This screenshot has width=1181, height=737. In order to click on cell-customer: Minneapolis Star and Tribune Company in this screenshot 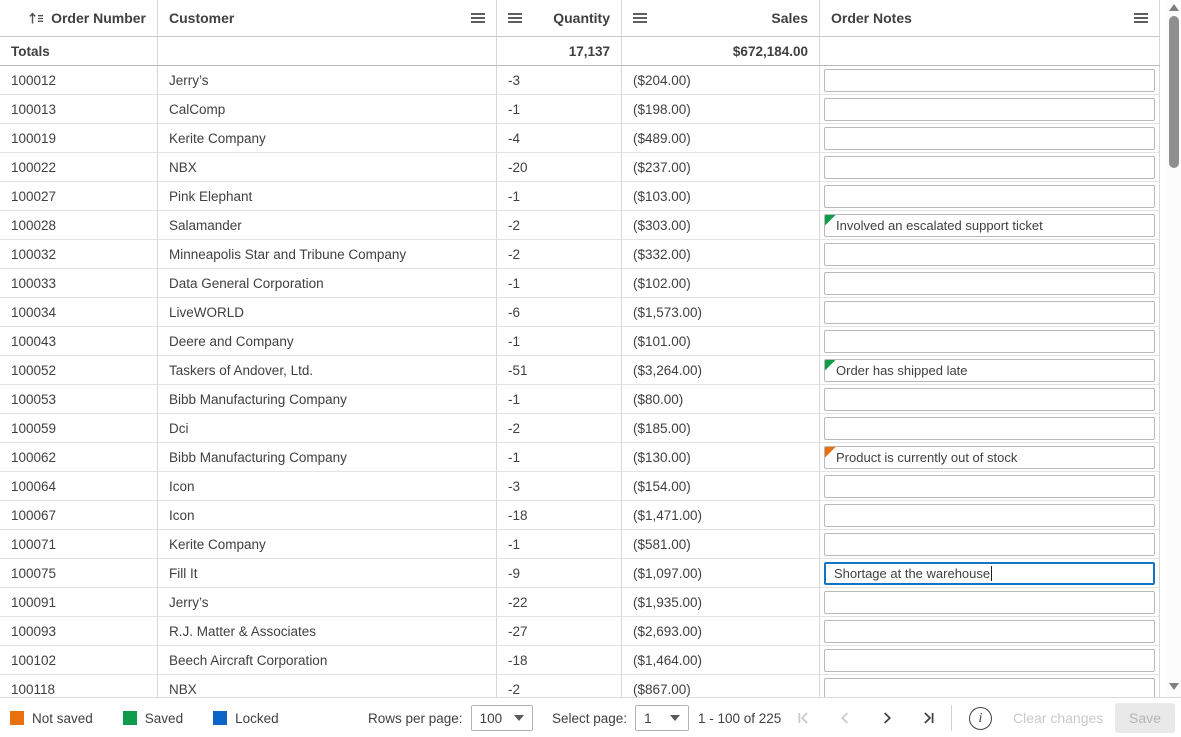, I will do `click(327, 254)`.